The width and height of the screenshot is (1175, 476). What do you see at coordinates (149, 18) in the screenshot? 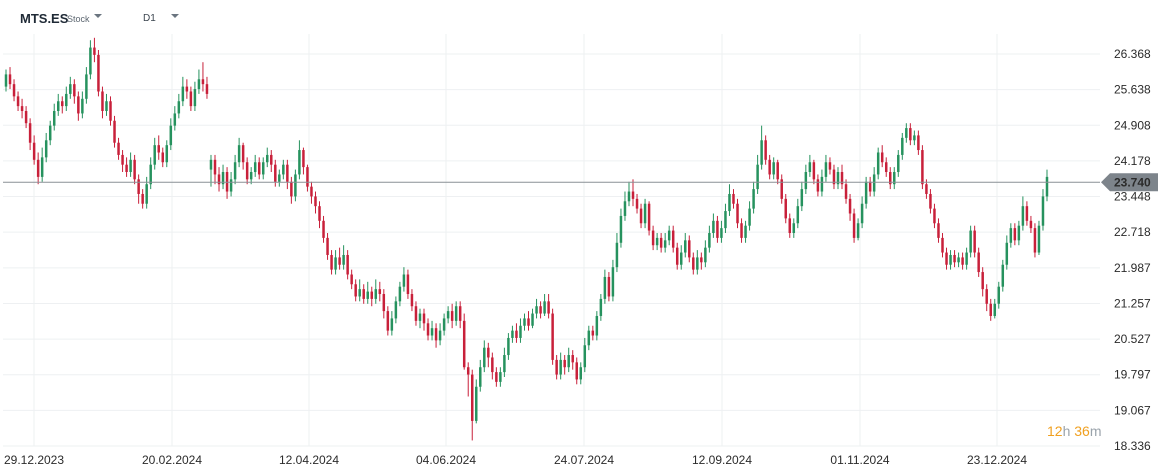
I see `timeframe-label: D1` at bounding box center [149, 18].